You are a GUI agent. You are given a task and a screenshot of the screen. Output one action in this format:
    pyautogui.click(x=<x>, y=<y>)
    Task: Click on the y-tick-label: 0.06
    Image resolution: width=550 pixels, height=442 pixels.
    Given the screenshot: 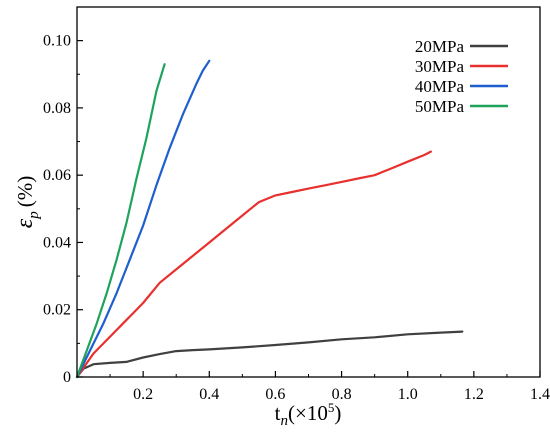 What is the action you would take?
    pyautogui.click(x=57, y=175)
    